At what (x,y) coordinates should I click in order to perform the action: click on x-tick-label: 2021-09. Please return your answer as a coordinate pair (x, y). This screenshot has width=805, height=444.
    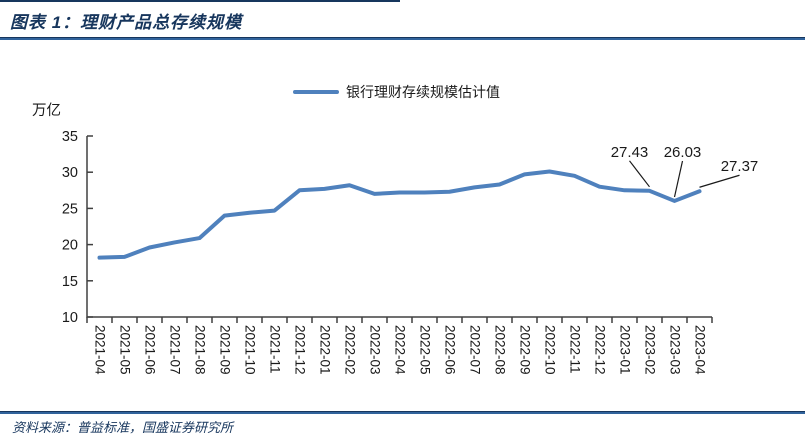
    Looking at the image, I should click on (225, 350).